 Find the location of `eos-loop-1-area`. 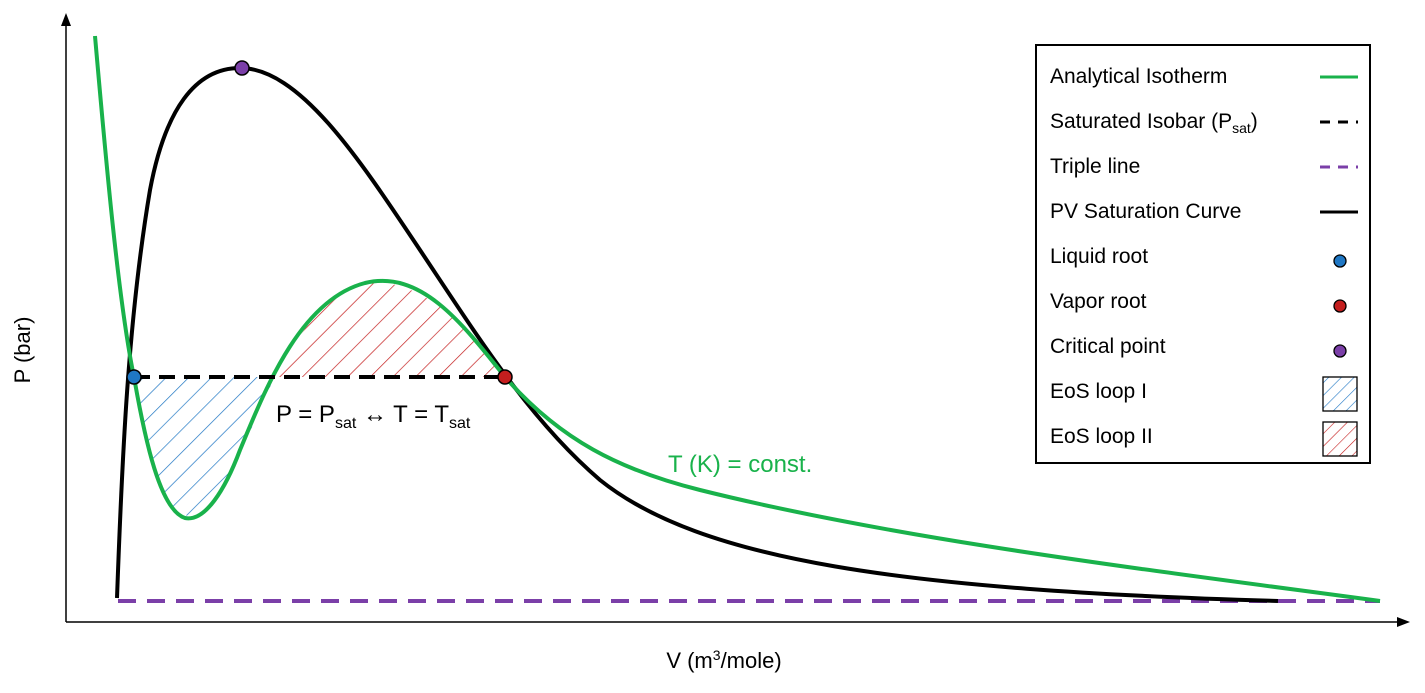

eos-loop-1-area is located at coordinates (204, 446).